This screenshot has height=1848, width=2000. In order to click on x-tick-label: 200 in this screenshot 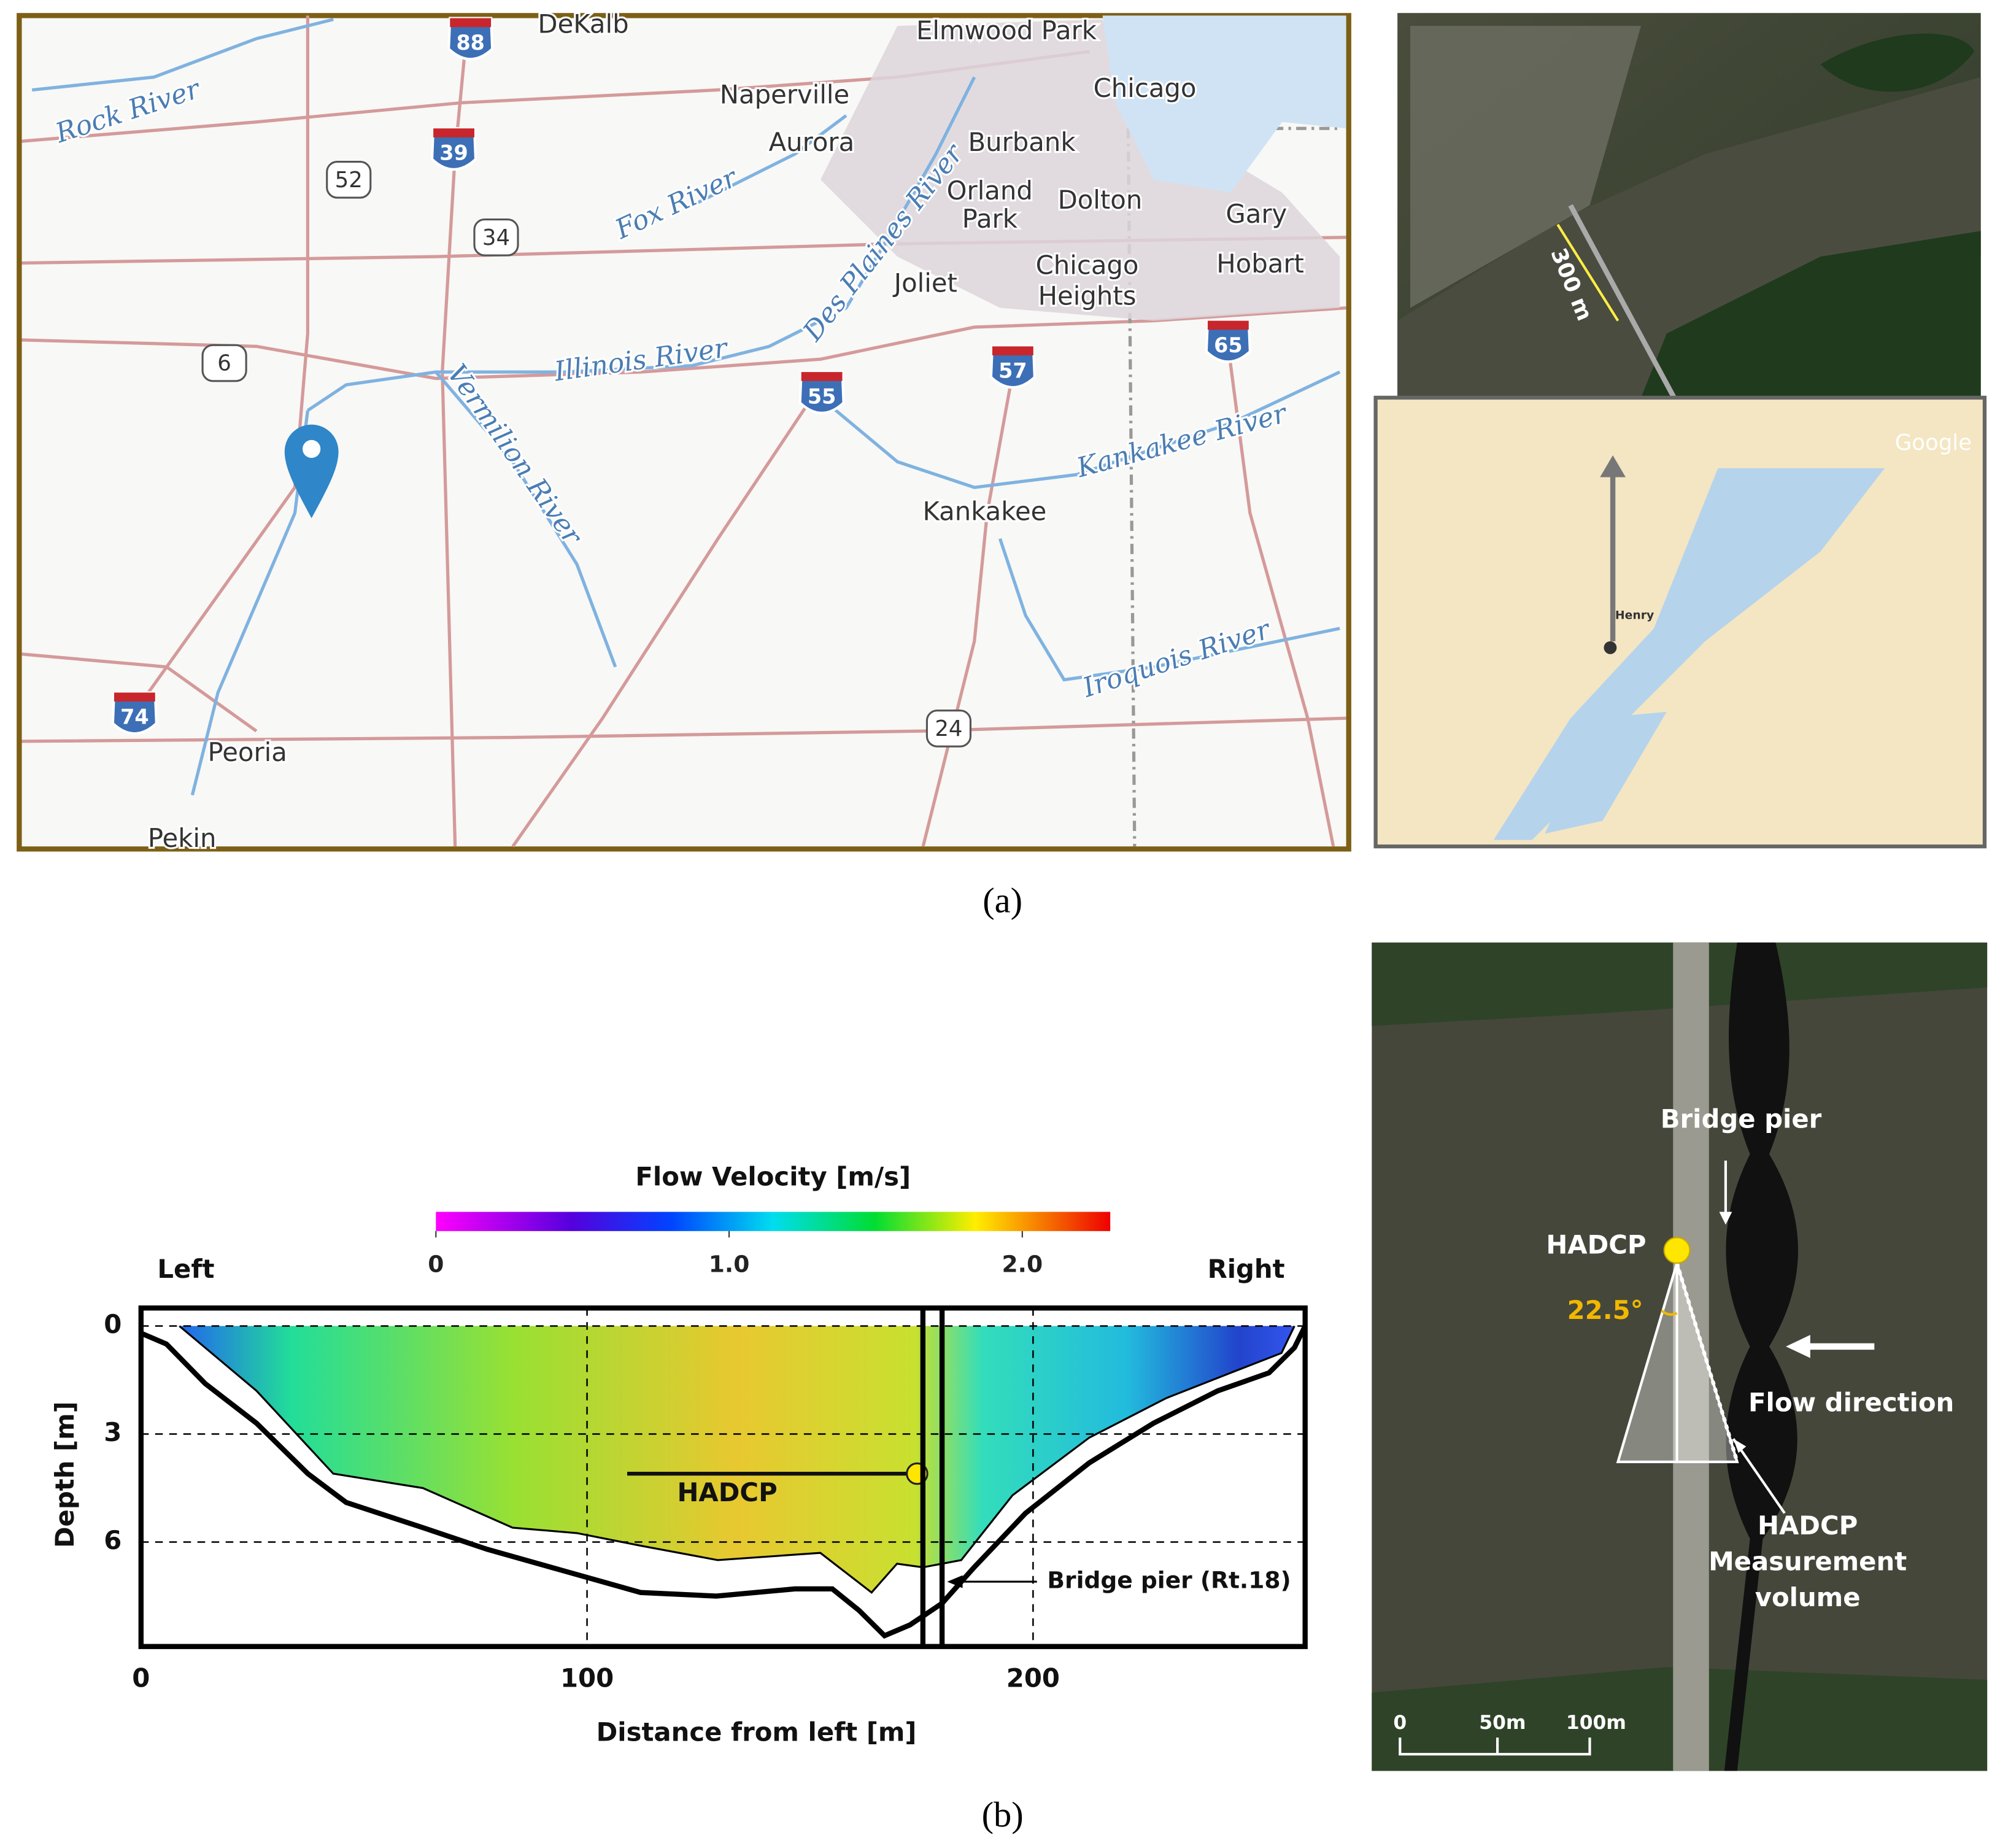, I will do `click(1033, 1678)`.